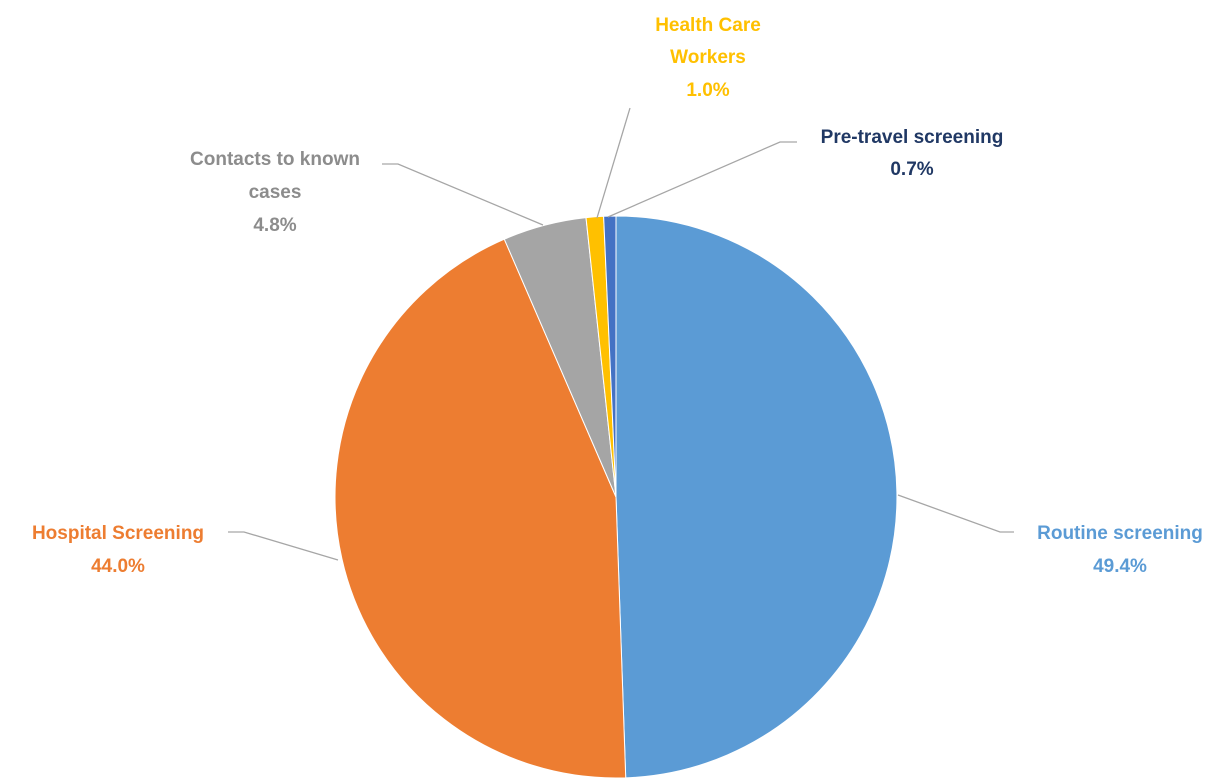 The image size is (1224, 778). I want to click on label-contacts-line2: cases, so click(275, 192).